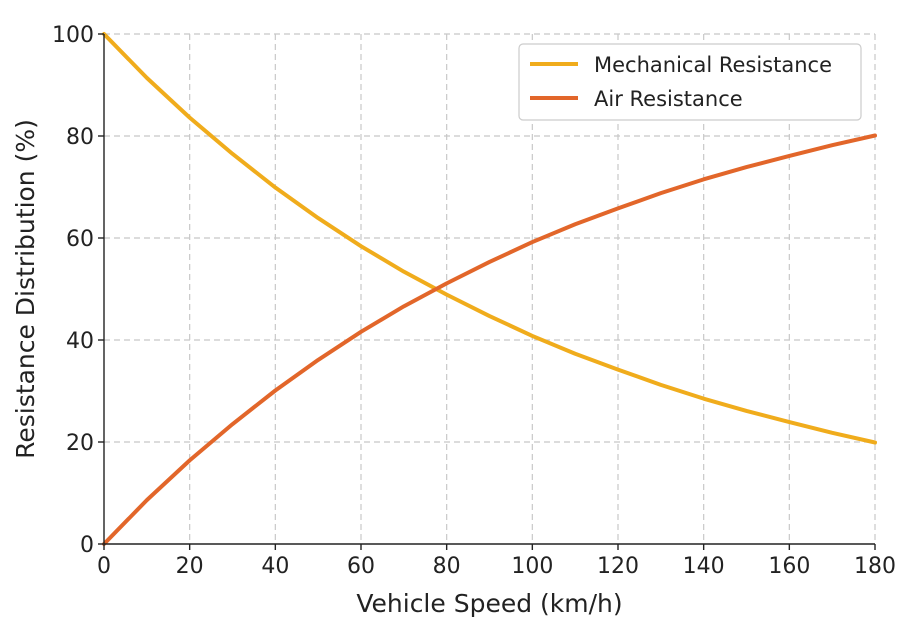 Image resolution: width=905 pixels, height=621 pixels. I want to click on legend-label-mechanical: Mechanical Resistance, so click(713, 65).